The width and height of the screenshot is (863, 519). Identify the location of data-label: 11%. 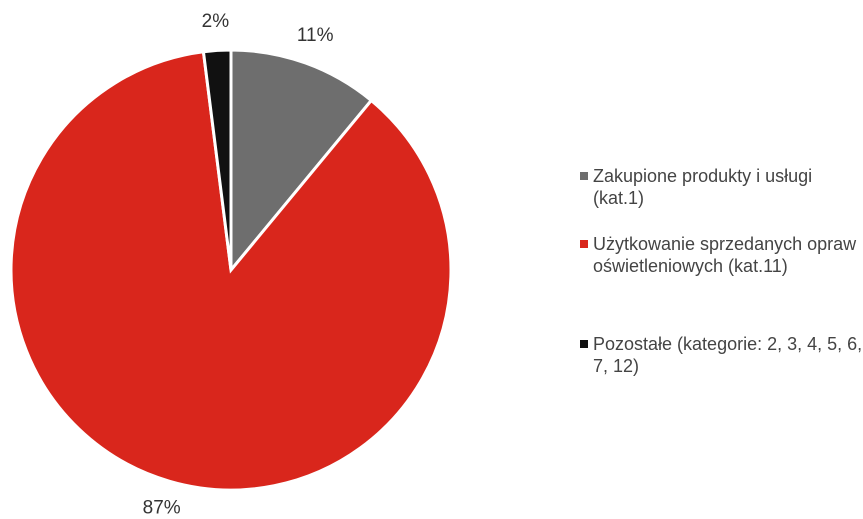
(315, 35).